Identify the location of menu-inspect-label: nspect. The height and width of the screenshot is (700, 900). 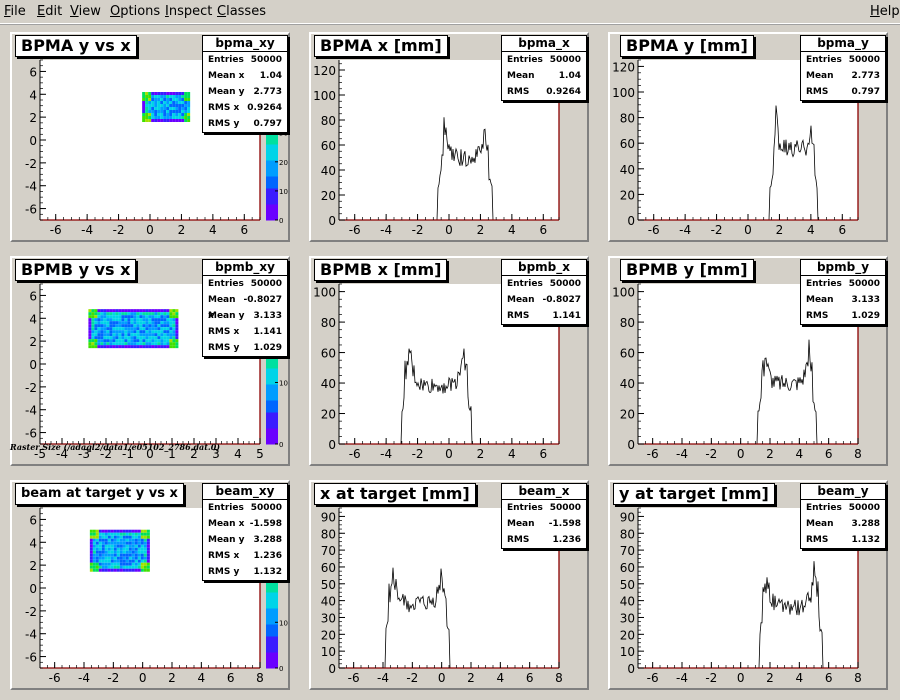
(190, 11).